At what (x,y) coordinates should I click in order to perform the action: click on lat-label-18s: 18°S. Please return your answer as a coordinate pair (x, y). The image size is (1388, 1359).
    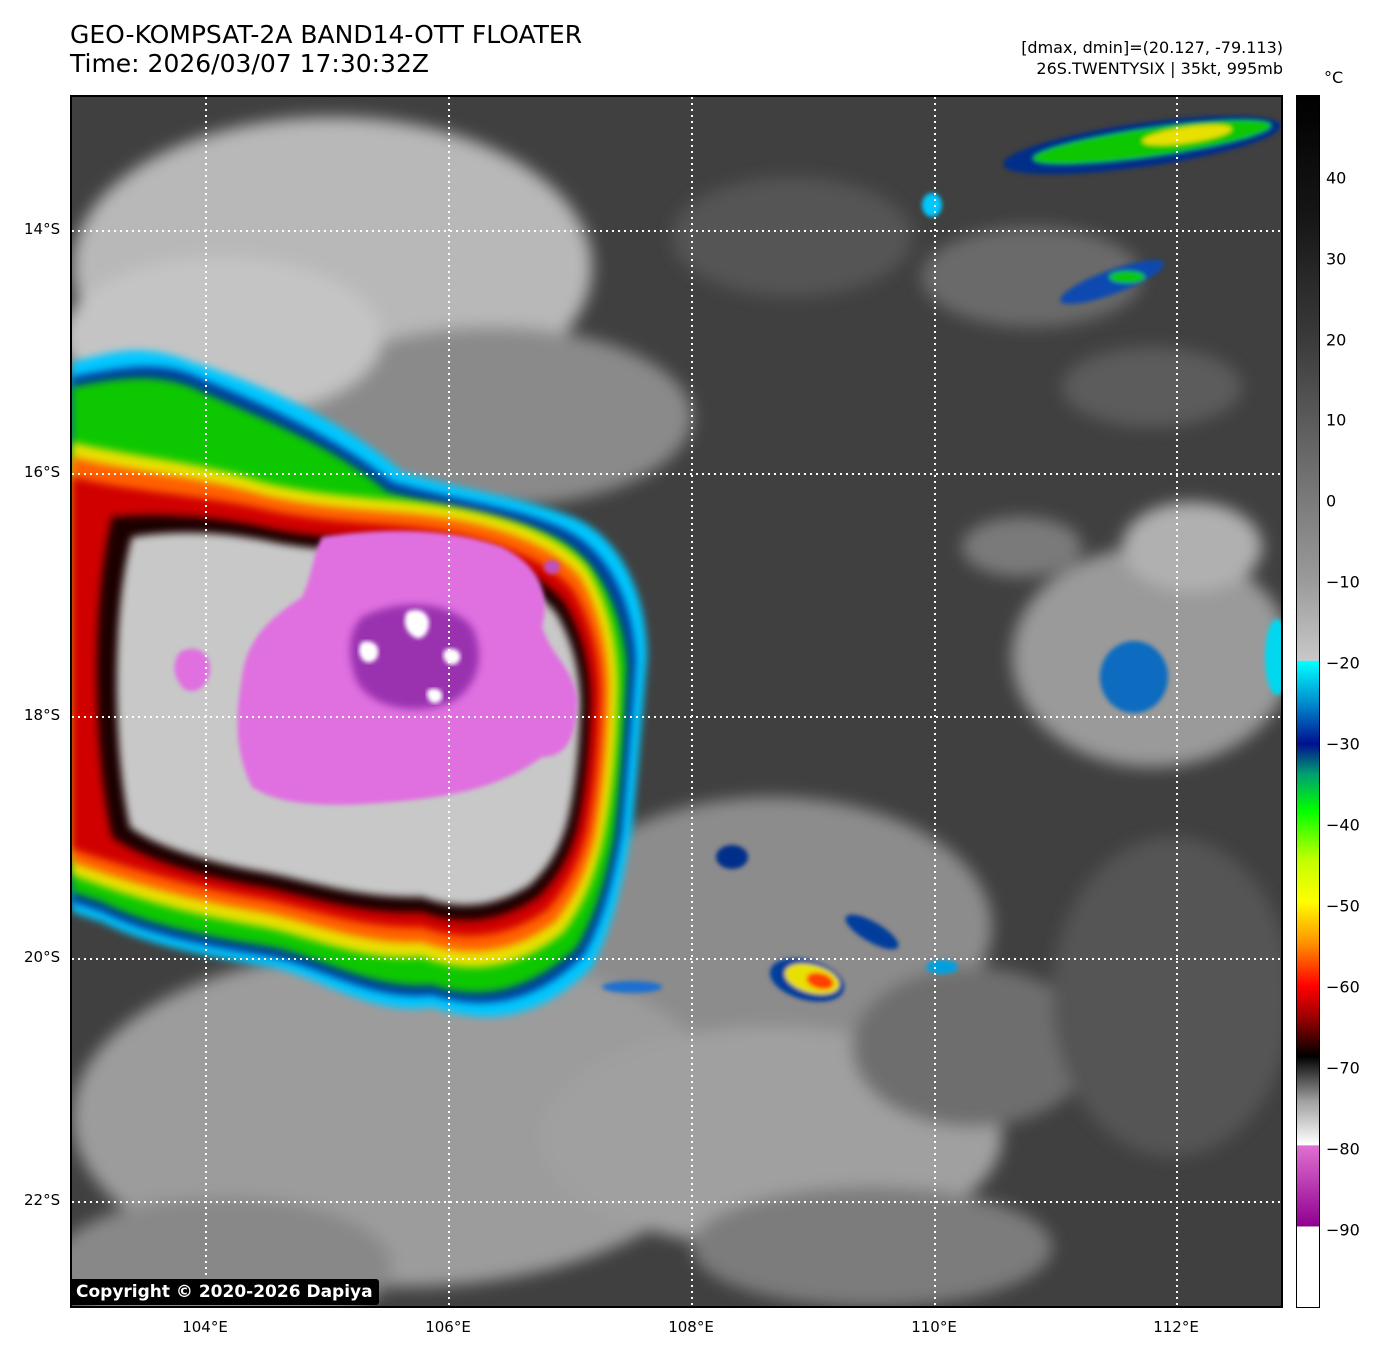
    Looking at the image, I should click on (42, 715).